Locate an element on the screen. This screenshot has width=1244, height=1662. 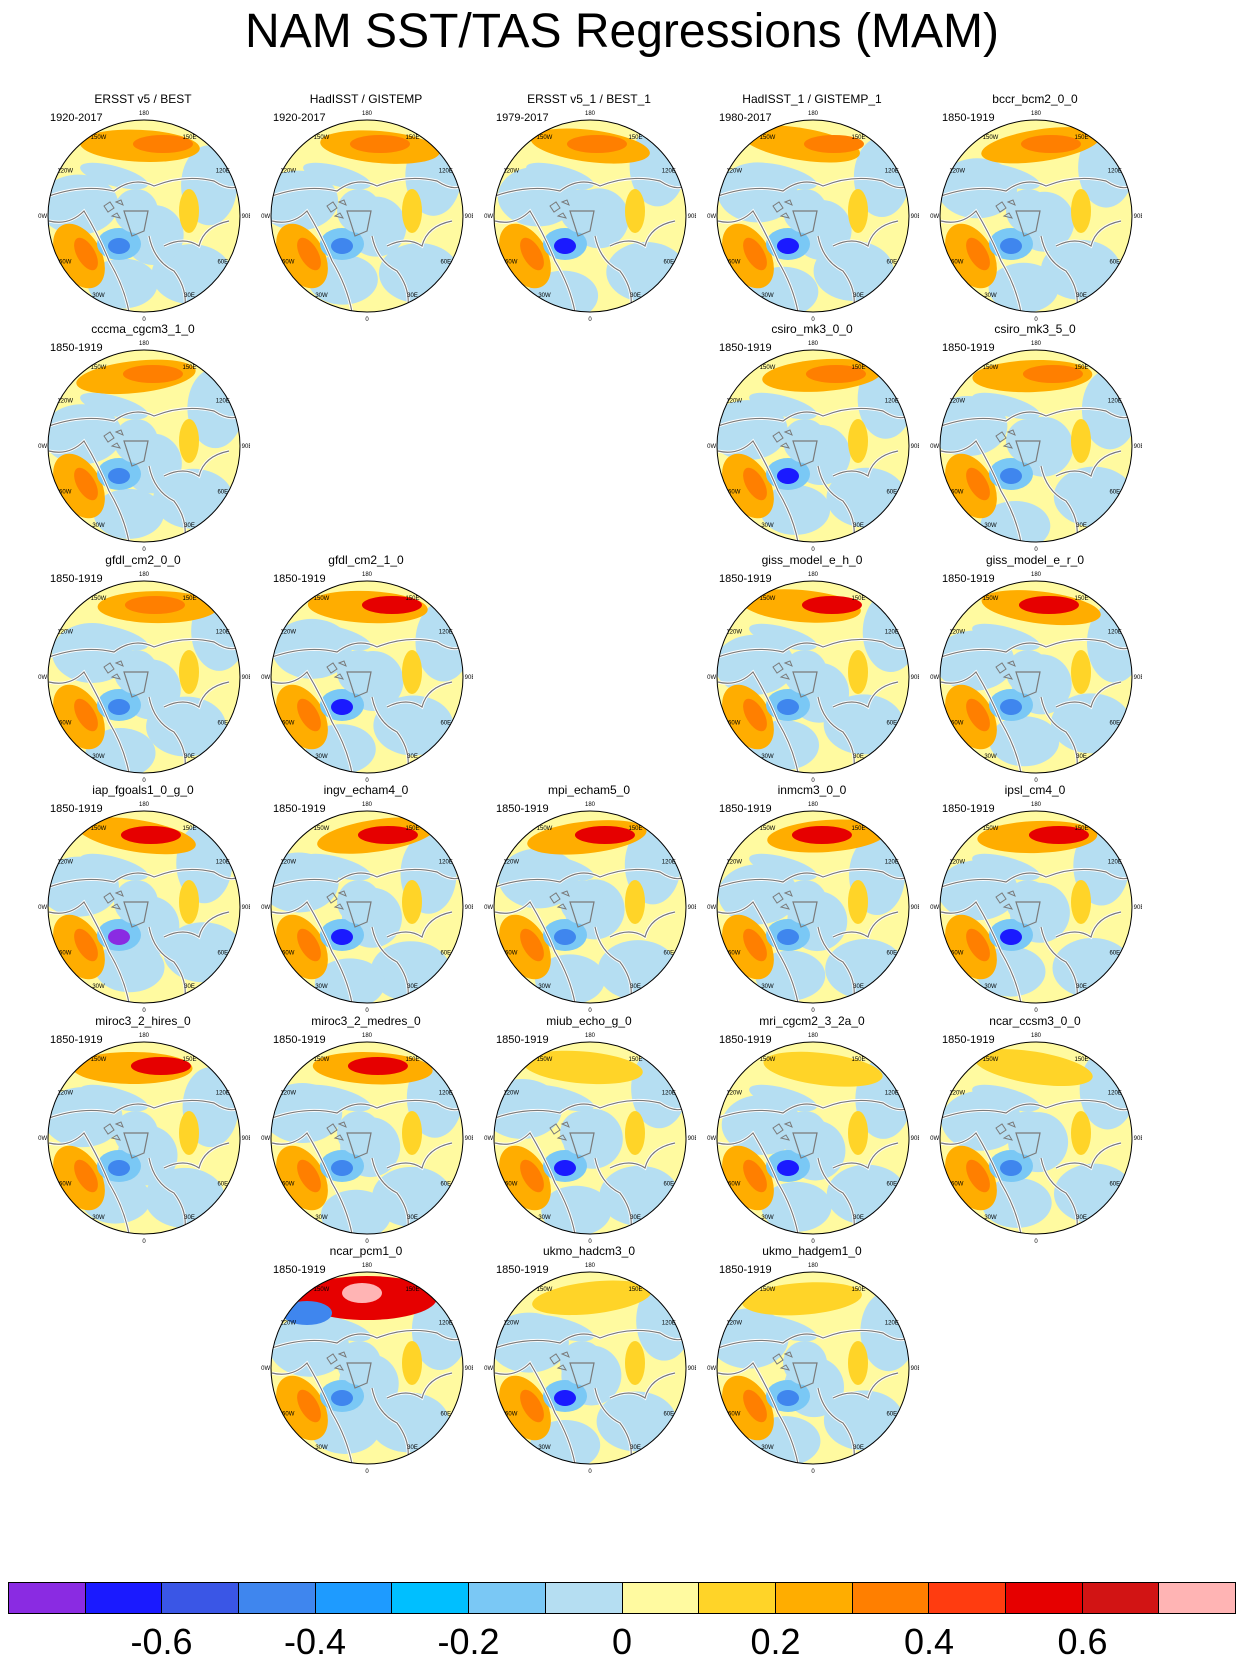
colorbar-tick-label: 0 is located at coordinates (622, 1641).